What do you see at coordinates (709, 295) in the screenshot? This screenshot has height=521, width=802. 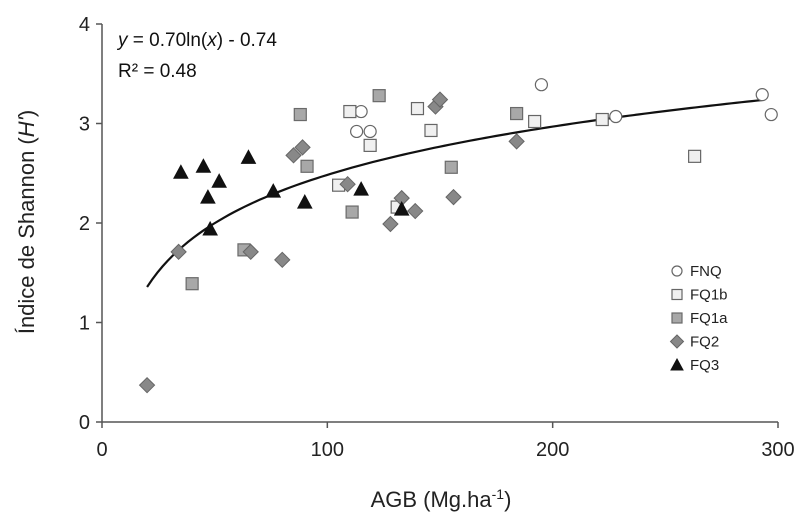 I see `legend-label-fq1b: FQ1b` at bounding box center [709, 295].